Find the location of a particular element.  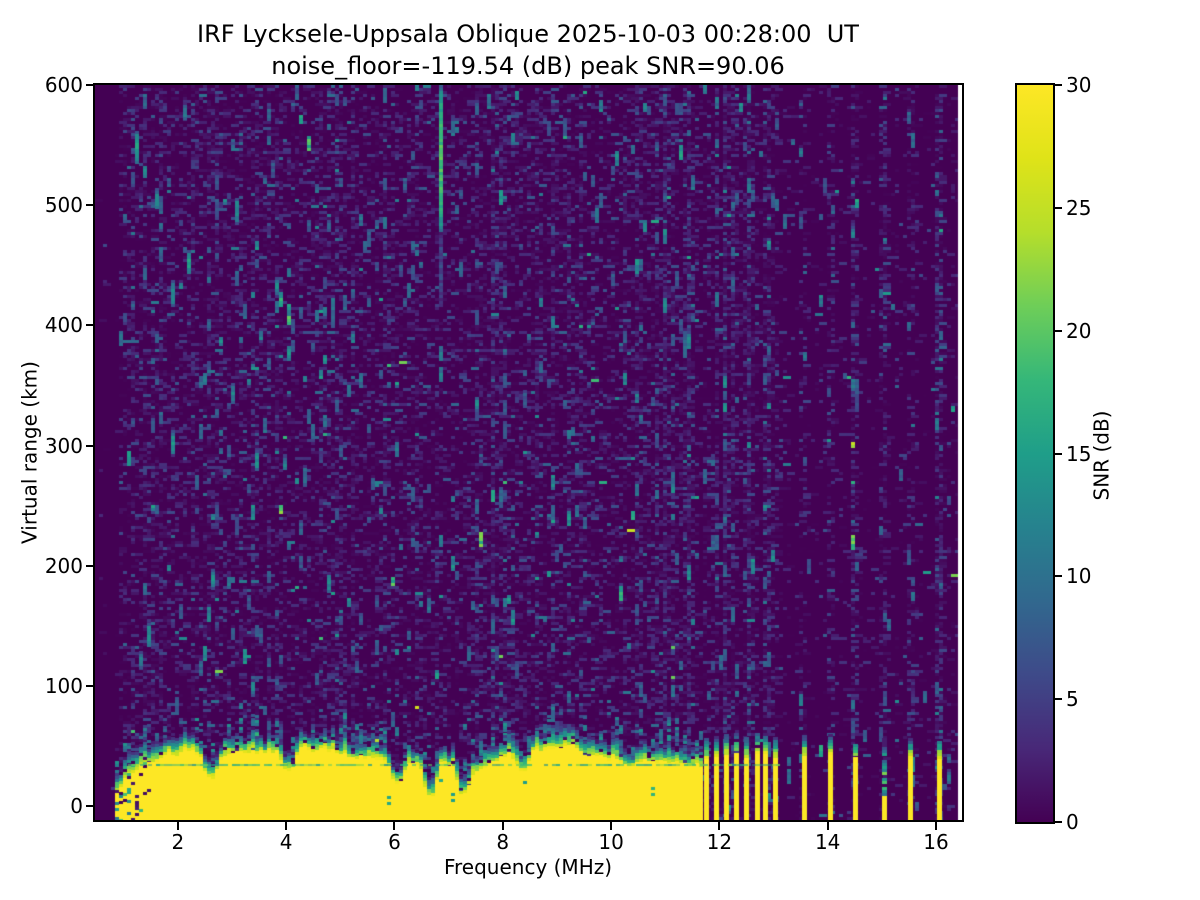

x-tick-label: 16 is located at coordinates (936, 842).